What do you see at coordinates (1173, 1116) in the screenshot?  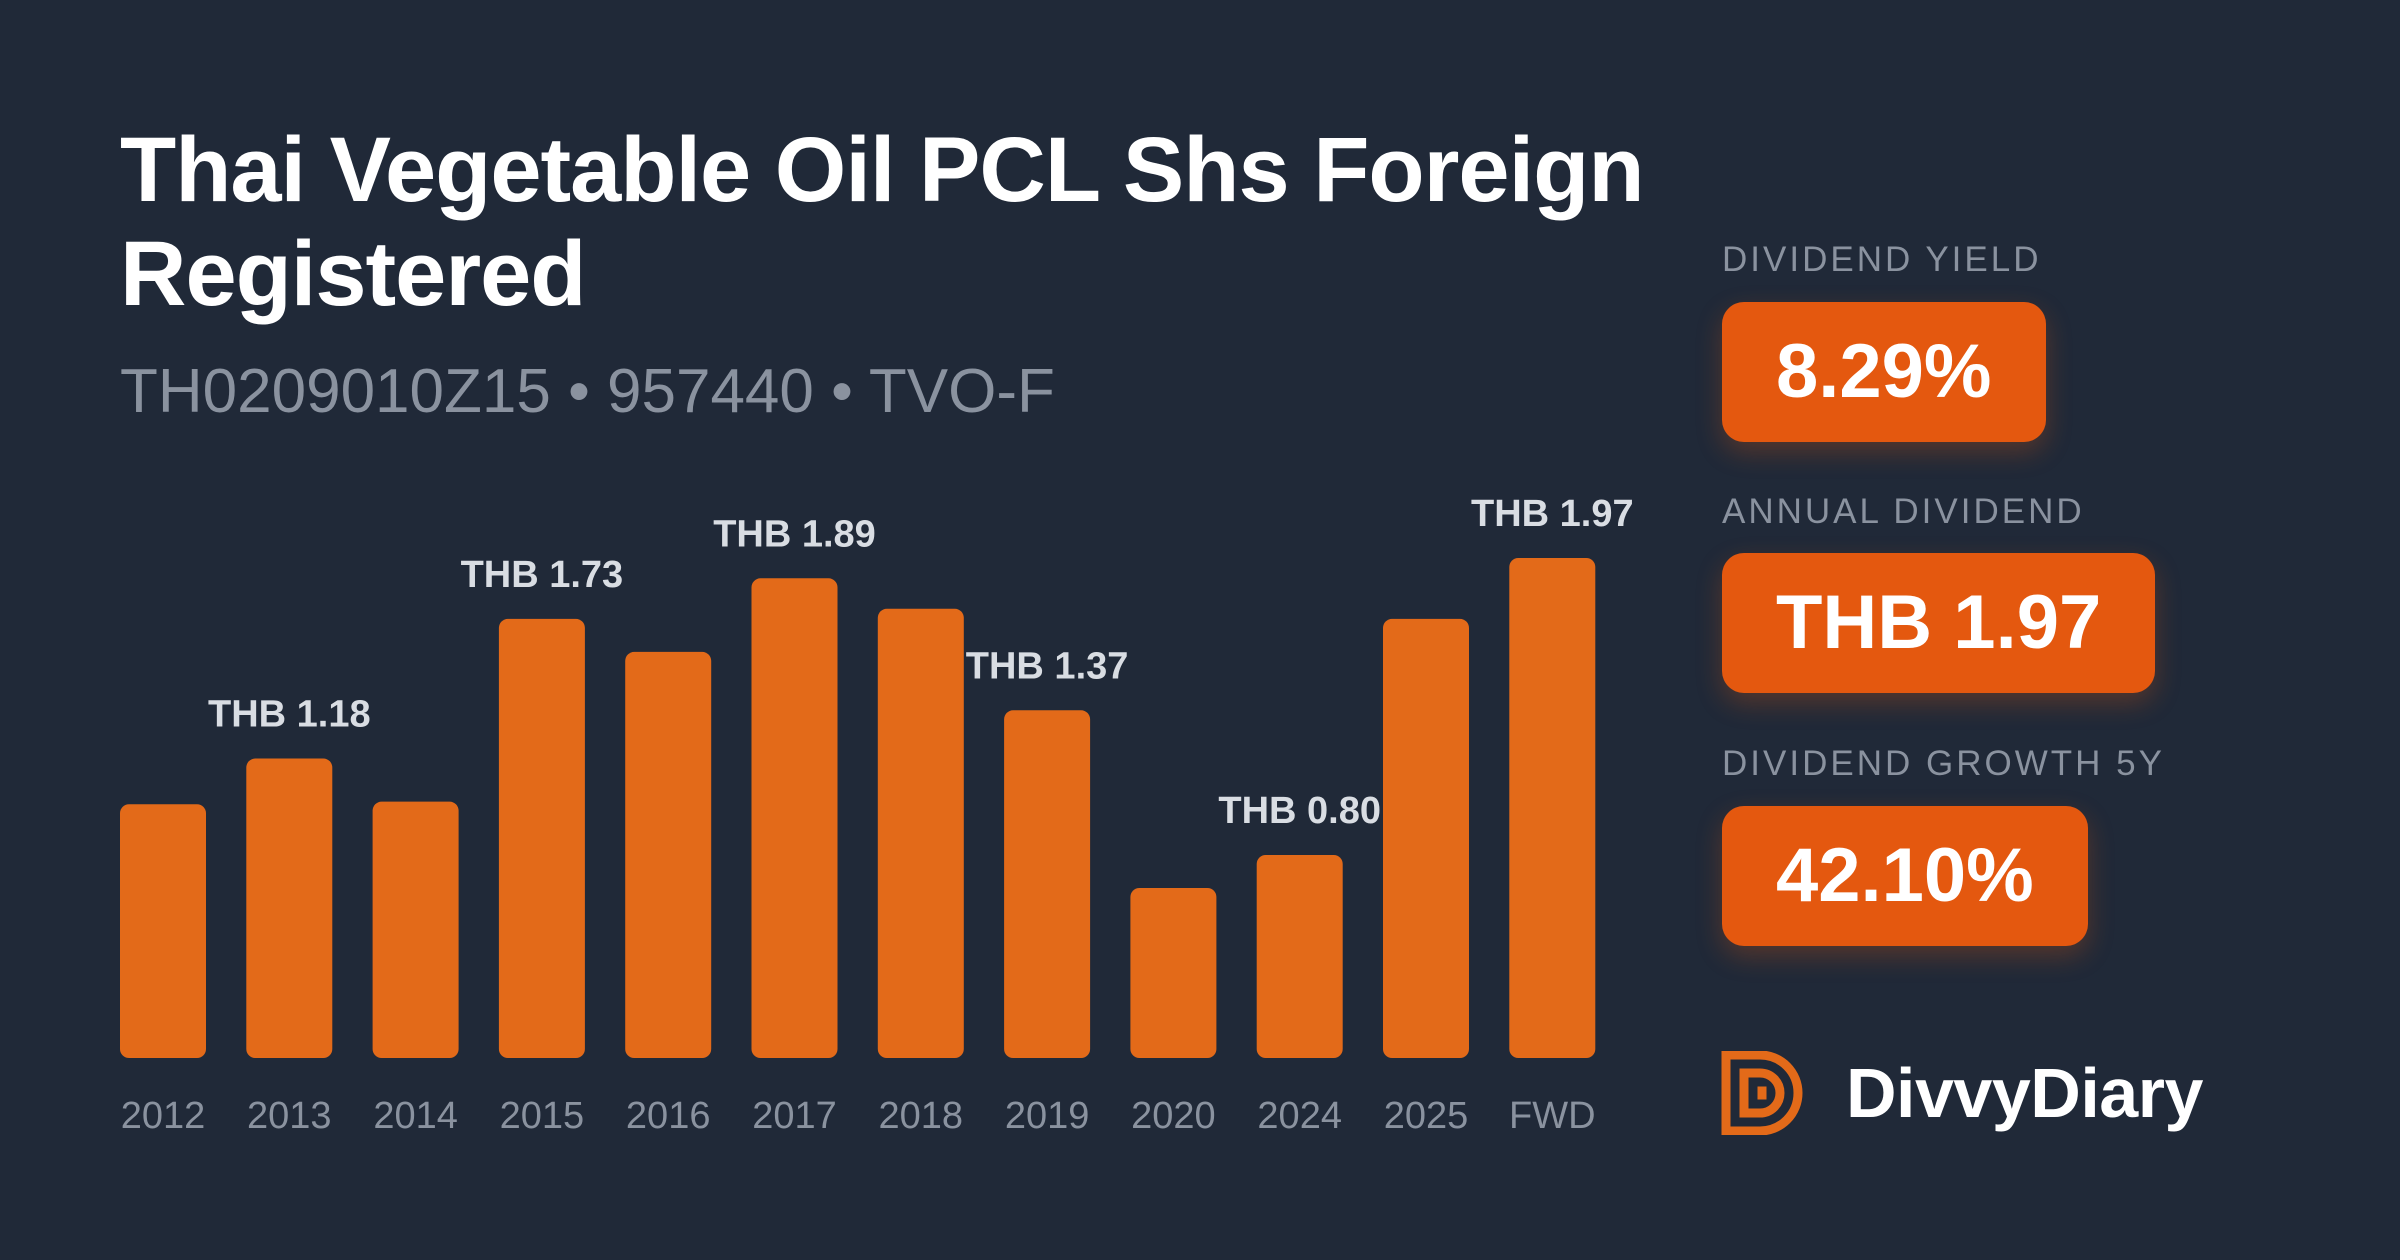 I see `x-tick-2020: 2020` at bounding box center [1173, 1116].